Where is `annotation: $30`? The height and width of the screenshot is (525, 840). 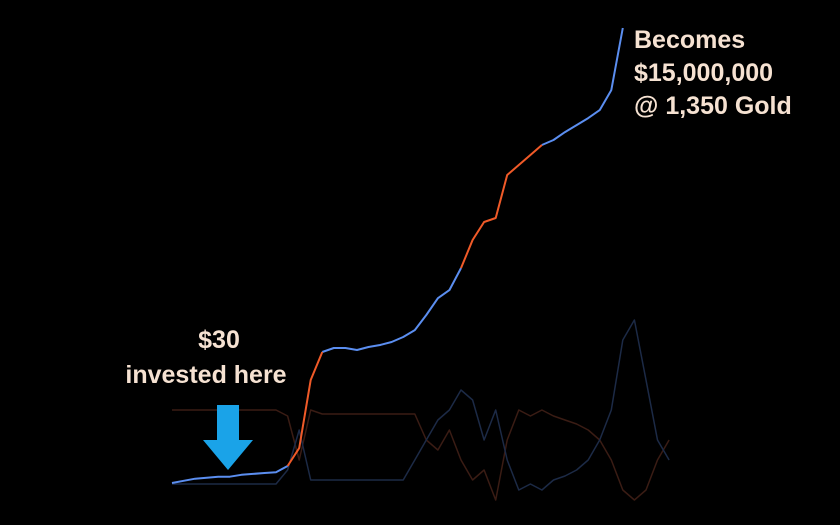 annotation: $30 is located at coordinates (219, 340).